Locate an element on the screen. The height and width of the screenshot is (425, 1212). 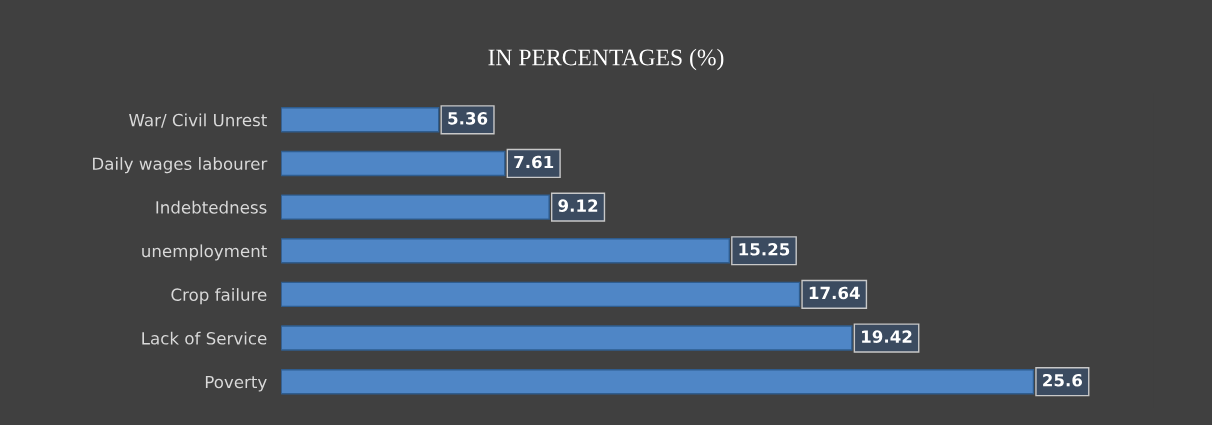
y-tick-label: Indebtedness is located at coordinates (211, 207).